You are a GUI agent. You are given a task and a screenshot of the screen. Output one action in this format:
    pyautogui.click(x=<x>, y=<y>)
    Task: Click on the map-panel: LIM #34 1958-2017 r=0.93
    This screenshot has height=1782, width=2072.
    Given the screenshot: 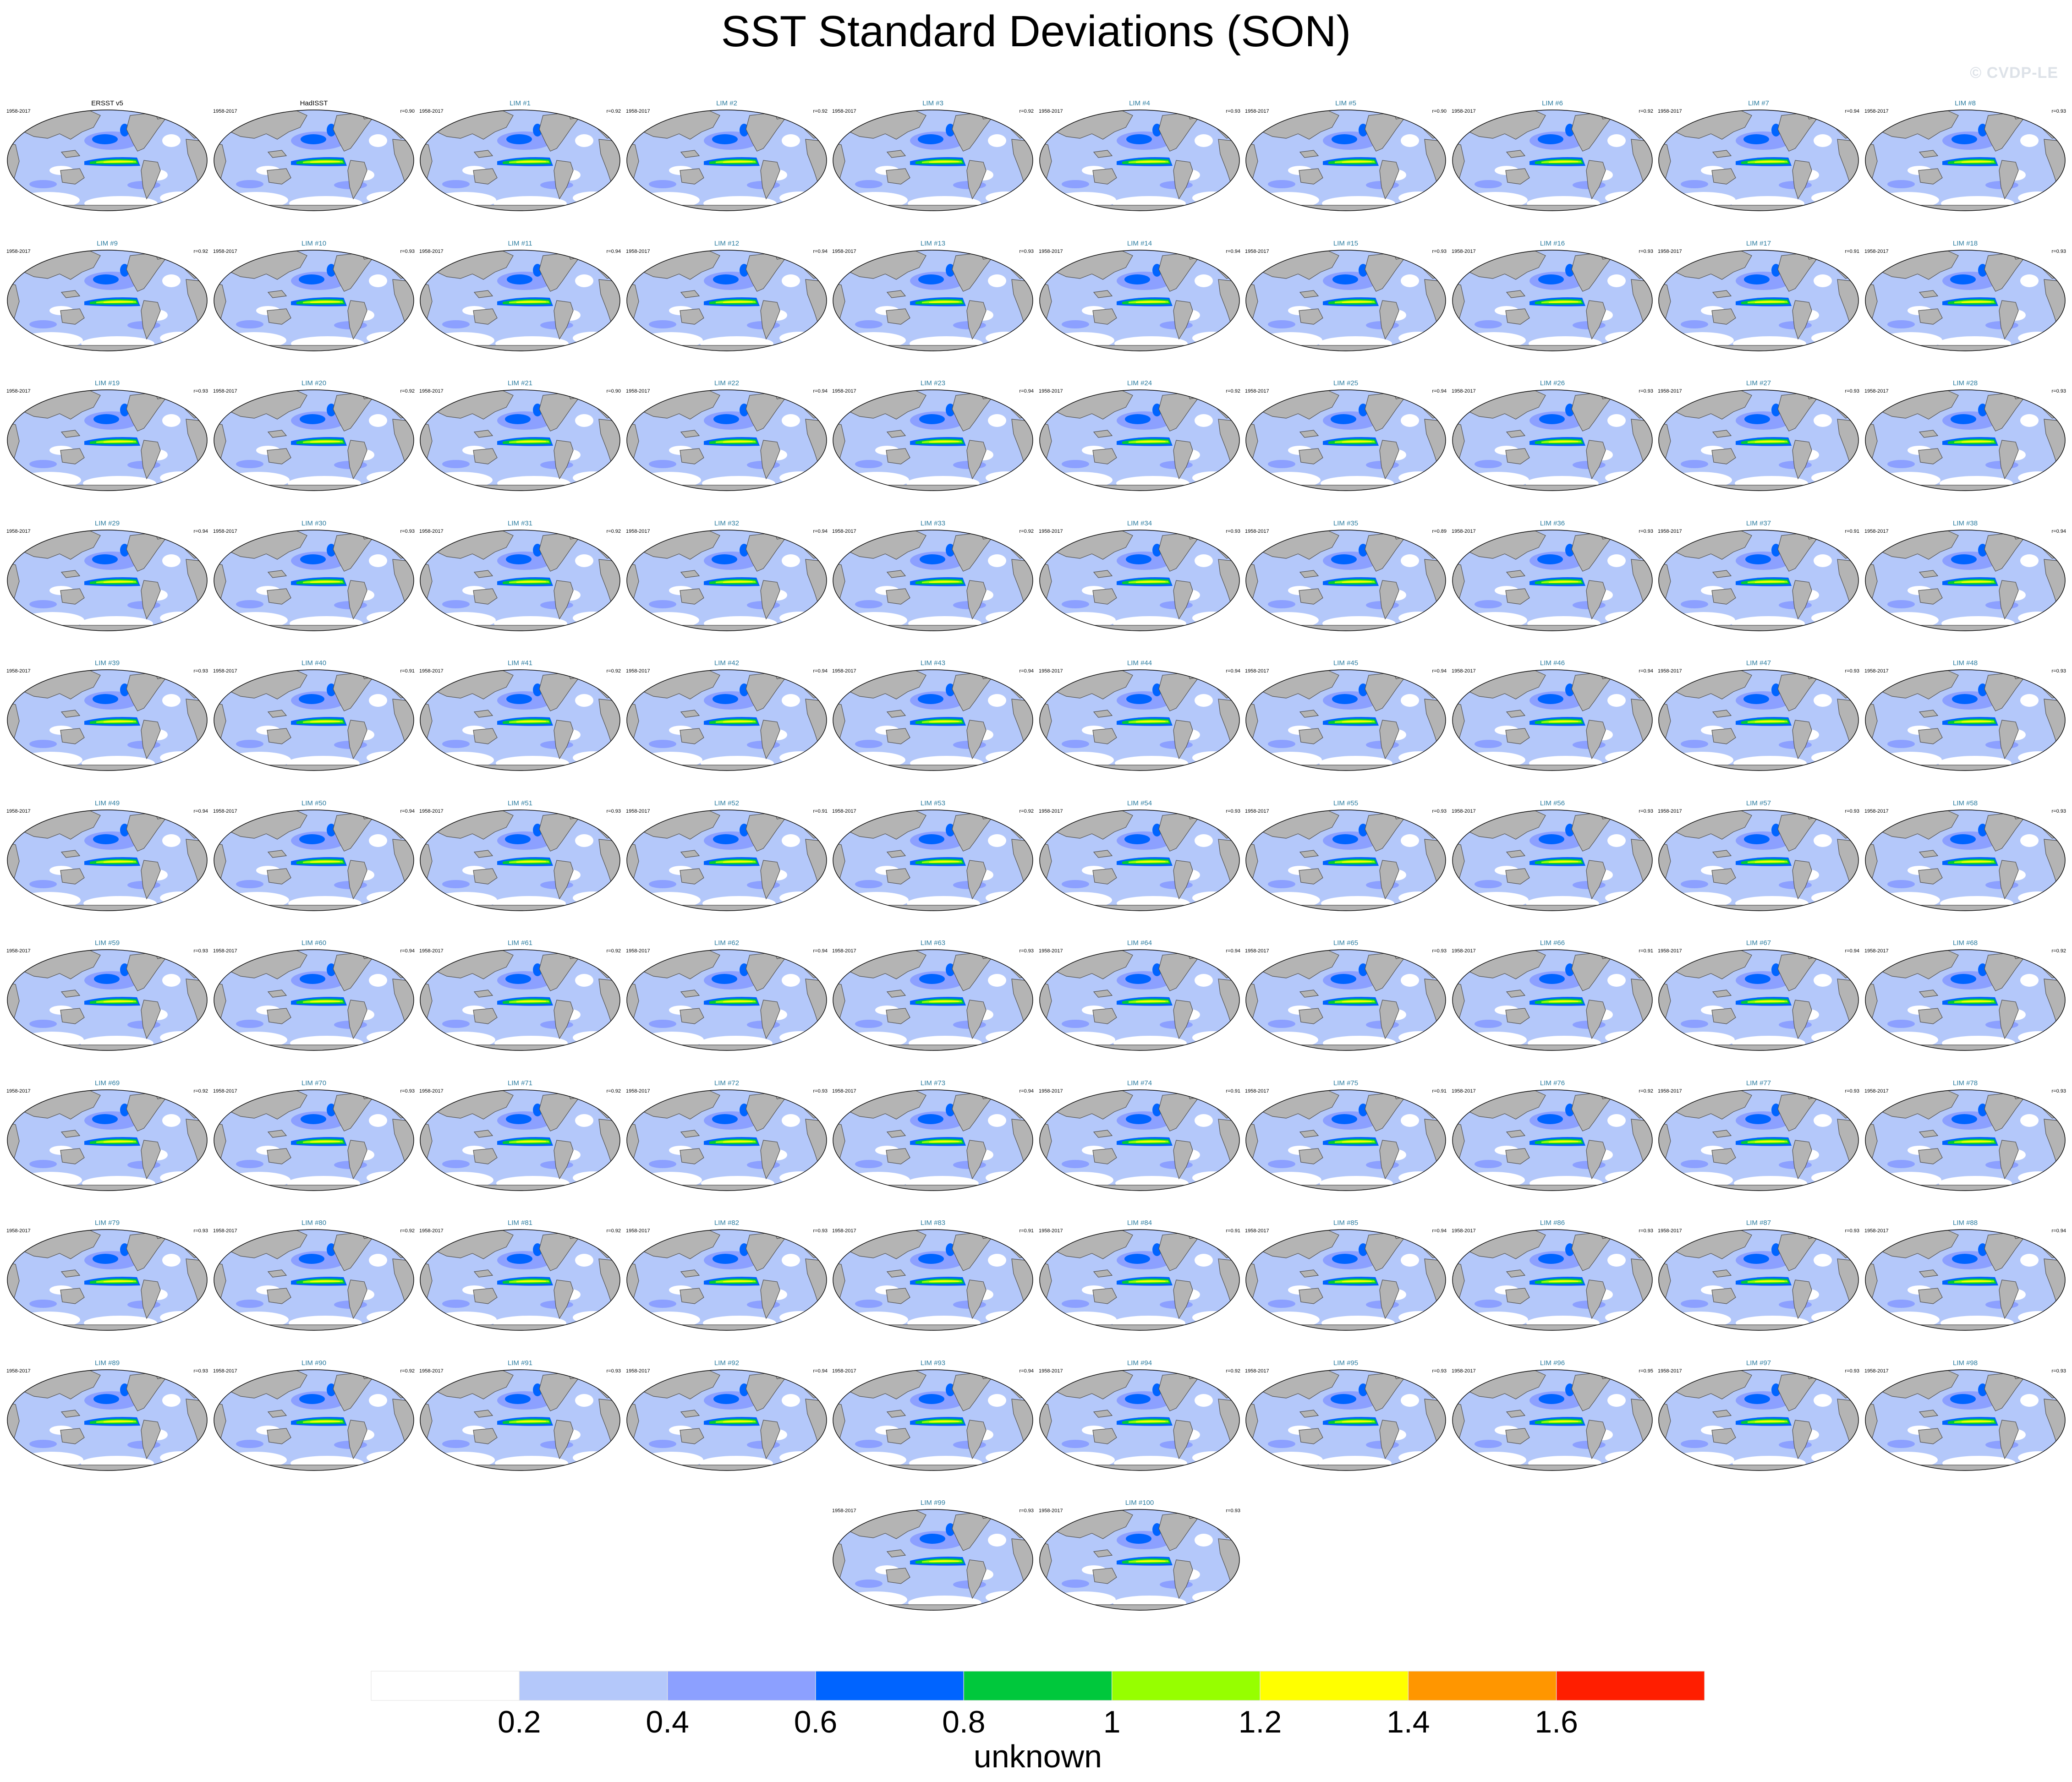 What is the action you would take?
    pyautogui.click(x=1139, y=575)
    